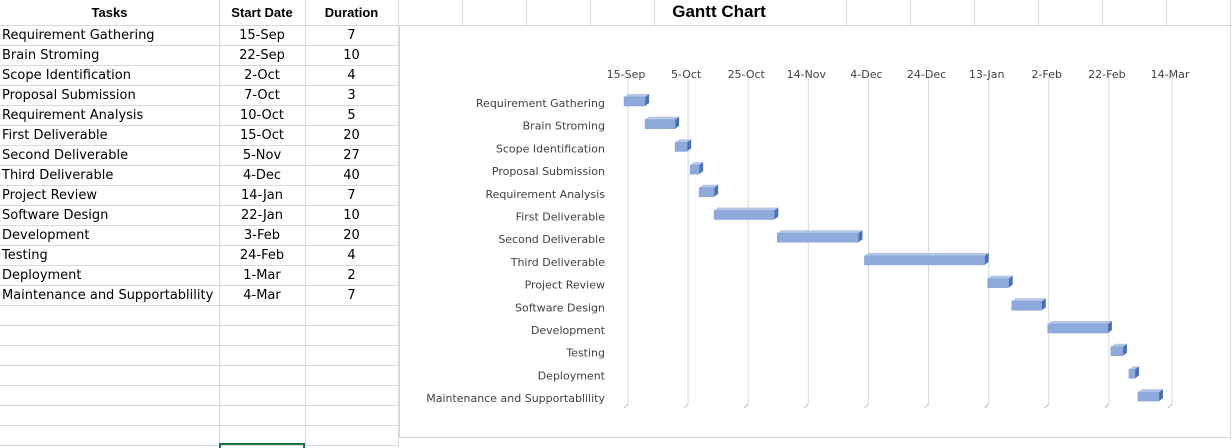 This screenshot has height=448, width=1232. I want to click on chart-title: Gantt Chart, so click(719, 11).